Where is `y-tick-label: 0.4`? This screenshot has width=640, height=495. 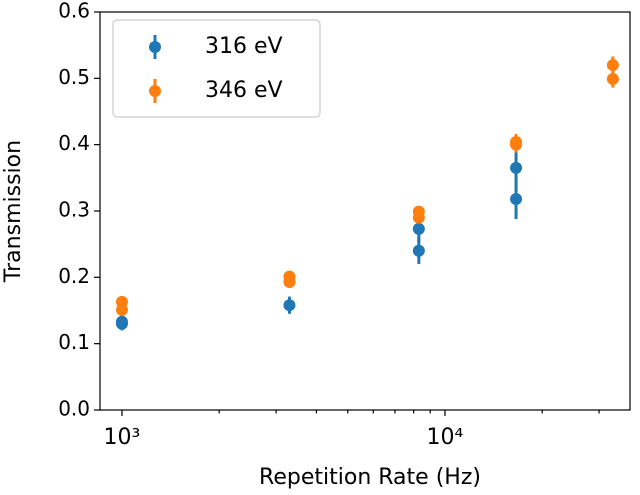 y-tick-label: 0.4 is located at coordinates (74, 143).